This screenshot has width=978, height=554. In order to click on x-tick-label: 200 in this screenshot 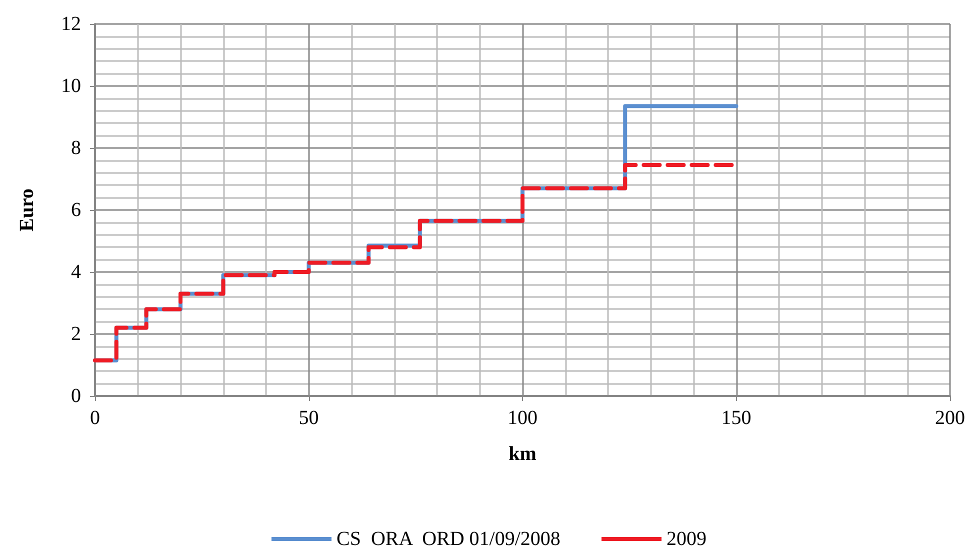, I will do `click(950, 418)`.